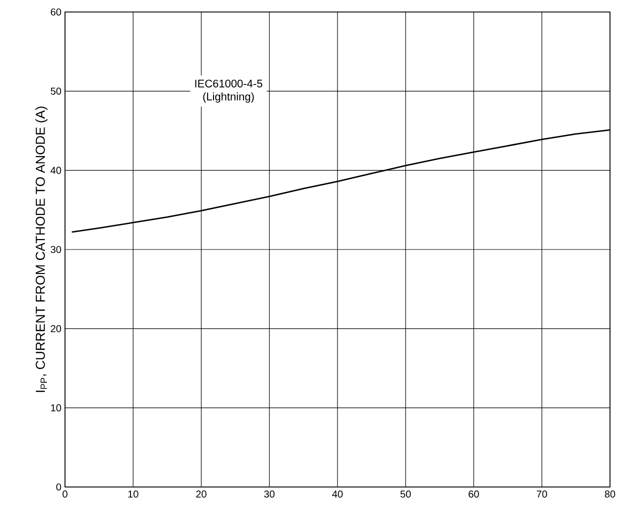 The height and width of the screenshot is (516, 619). What do you see at coordinates (228, 84) in the screenshot?
I see `annotation: IEC61000-4-5` at bounding box center [228, 84].